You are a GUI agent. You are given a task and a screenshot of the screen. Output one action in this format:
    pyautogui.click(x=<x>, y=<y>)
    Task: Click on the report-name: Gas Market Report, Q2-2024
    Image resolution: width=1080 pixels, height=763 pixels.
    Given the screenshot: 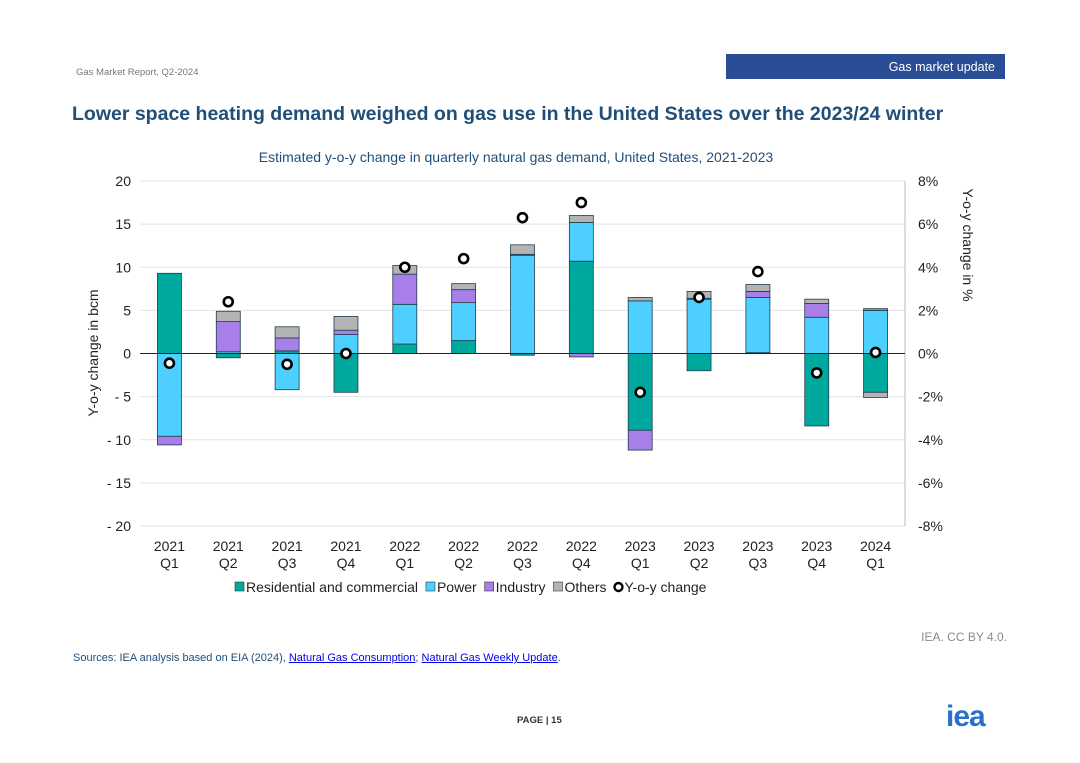 What is the action you would take?
    pyautogui.click(x=137, y=72)
    